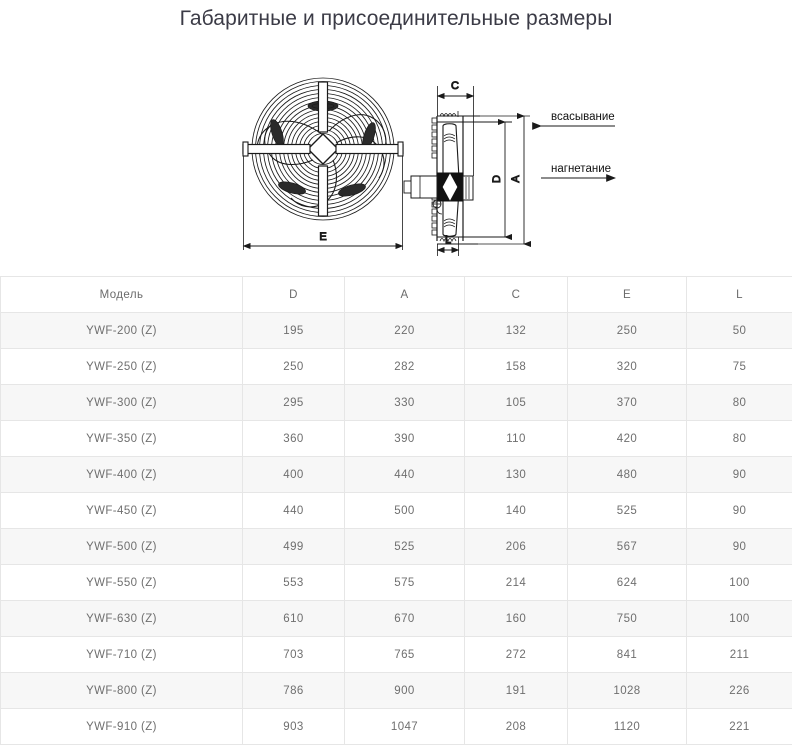 The image size is (792, 752). I want to click on table-row: YWF-630 (Z) 610 670 160 750 100, so click(396, 618).